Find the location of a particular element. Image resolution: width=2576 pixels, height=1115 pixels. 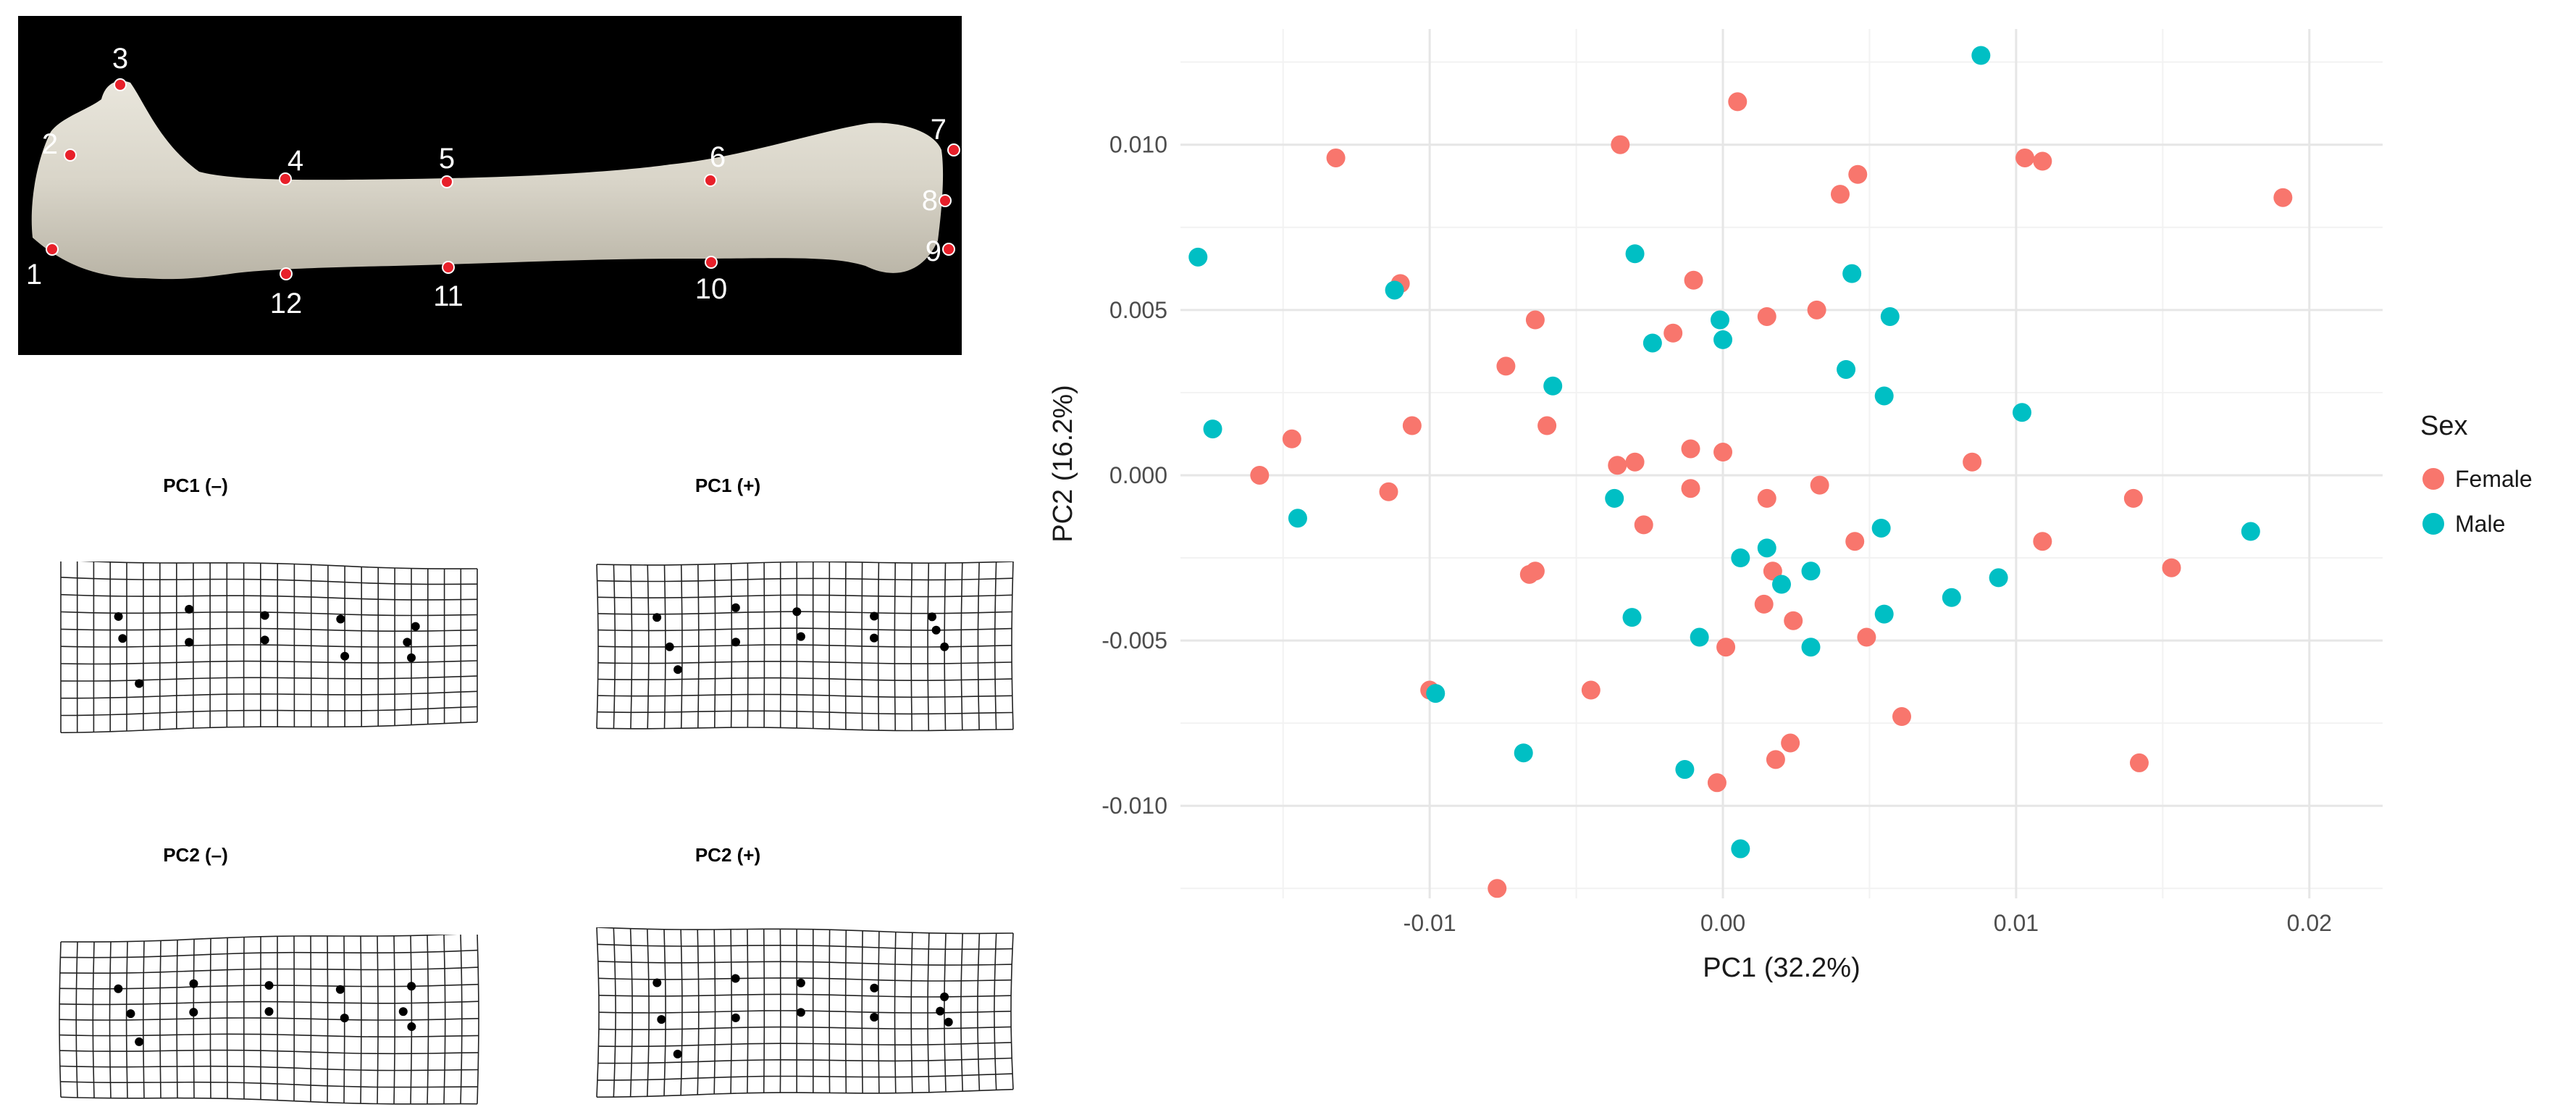

landmark-label-8: 8 is located at coordinates (930, 201).